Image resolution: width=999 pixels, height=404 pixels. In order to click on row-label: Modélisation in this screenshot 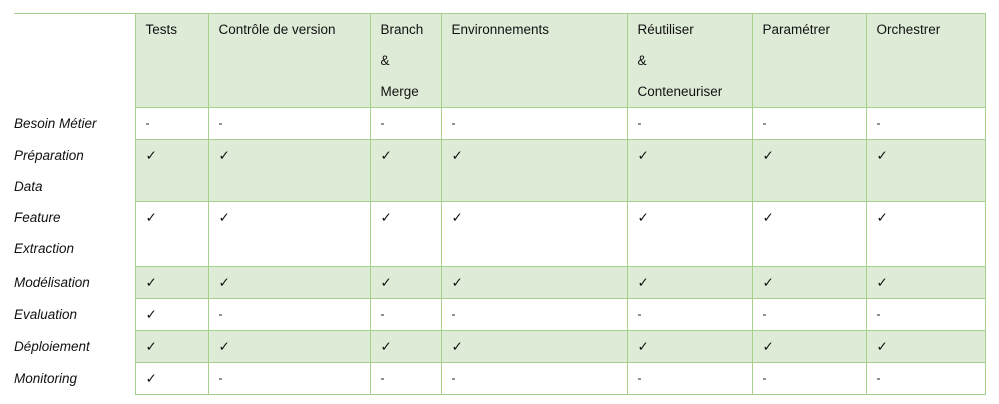, I will do `click(75, 282)`.